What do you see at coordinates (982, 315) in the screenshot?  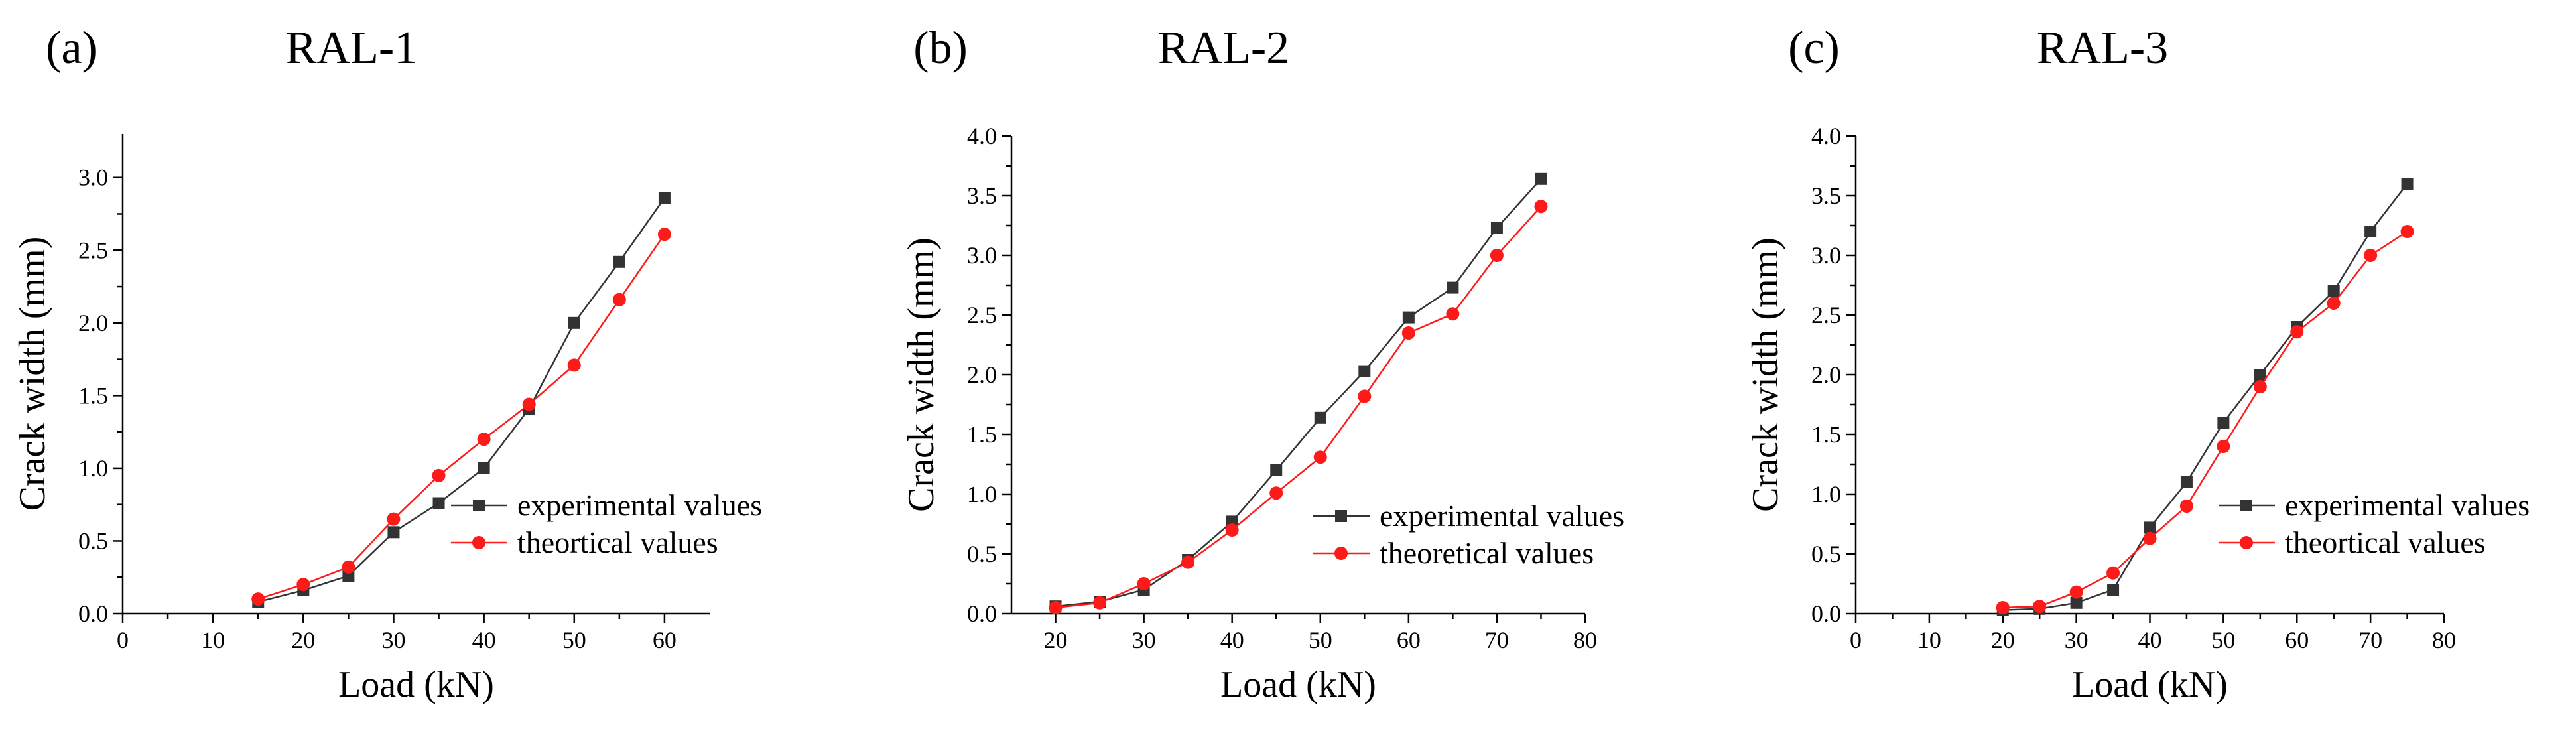 I see `y-tick-label: 2.5` at bounding box center [982, 315].